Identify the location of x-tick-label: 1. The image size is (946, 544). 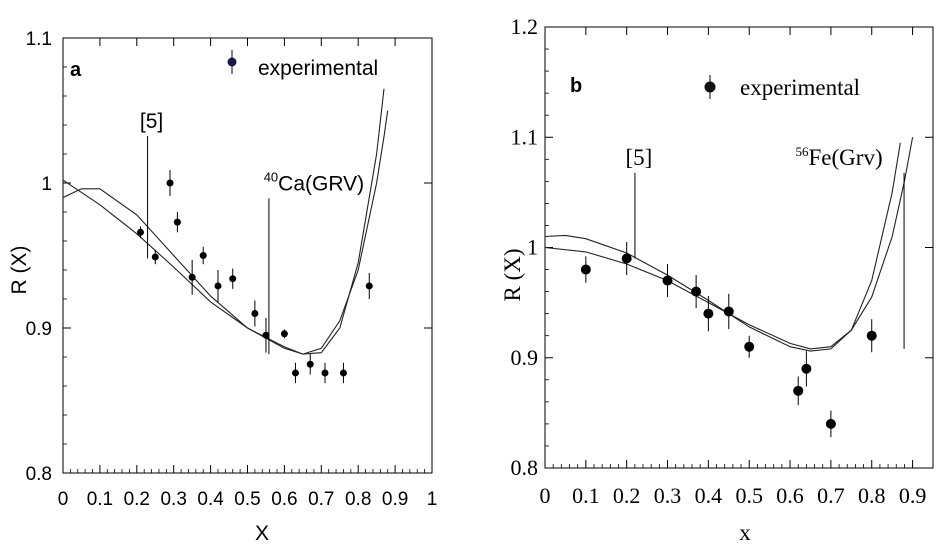
(432, 499).